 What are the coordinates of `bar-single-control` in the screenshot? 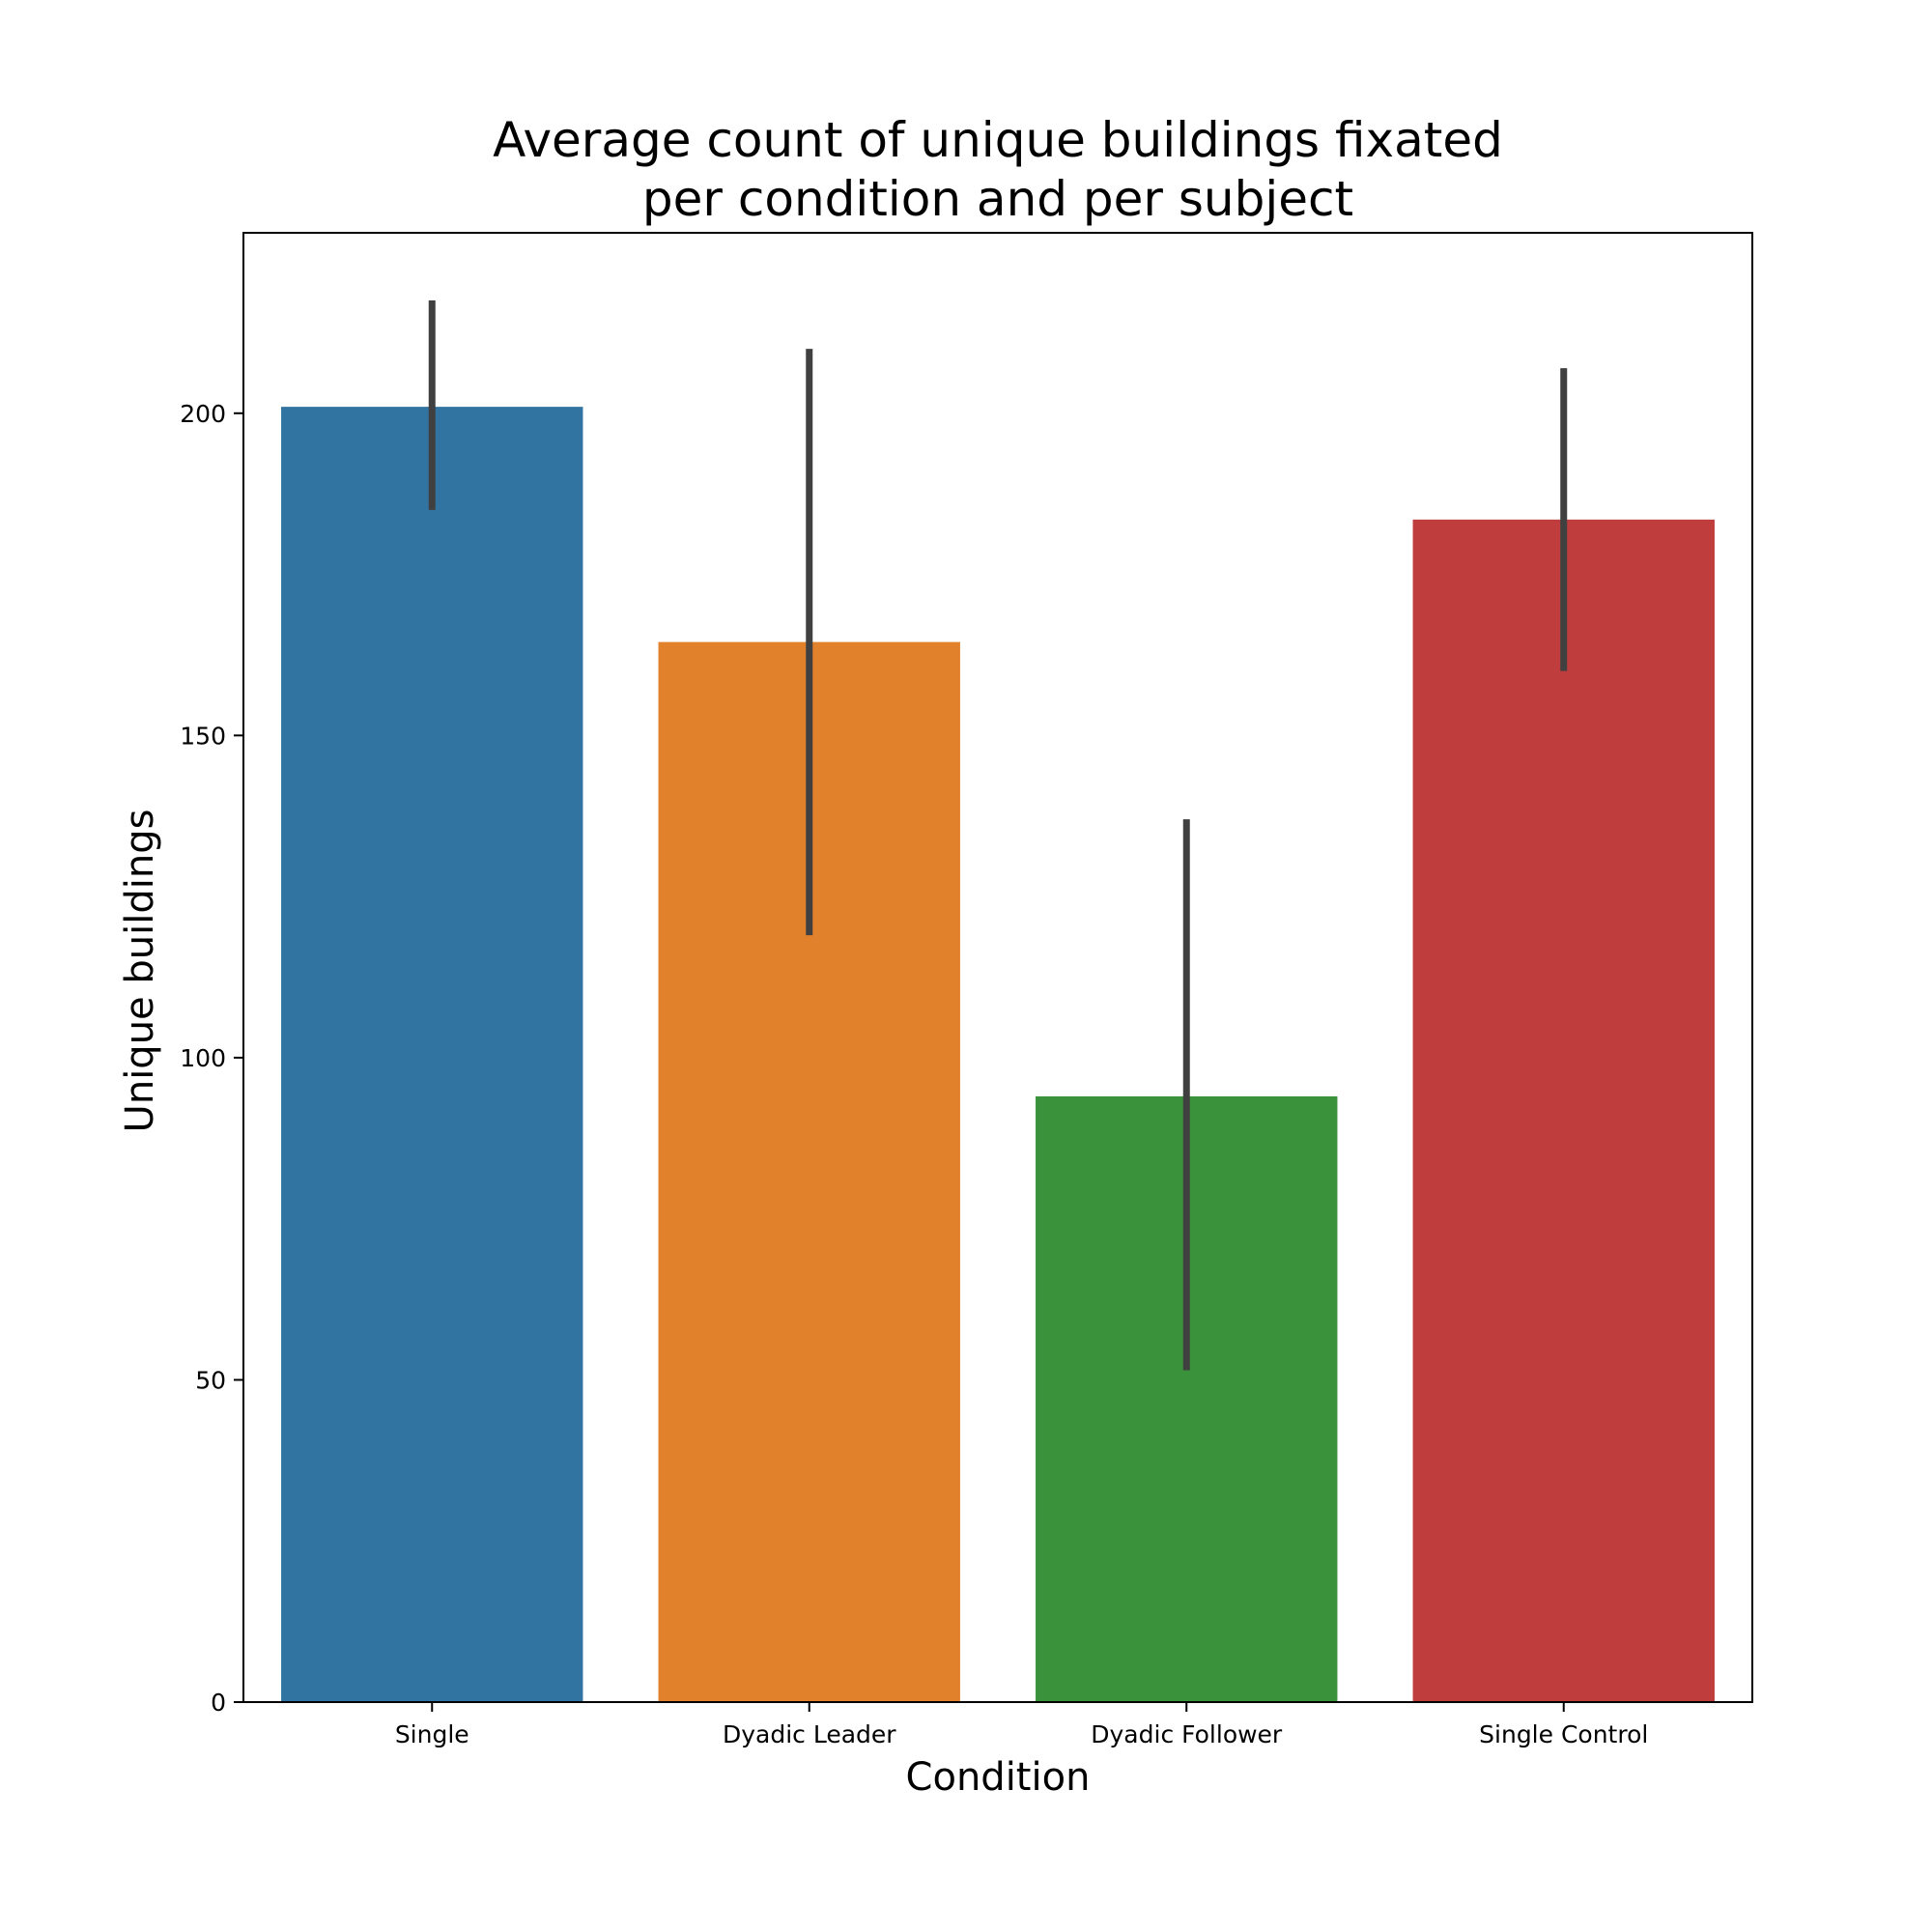 It's located at (1563, 1110).